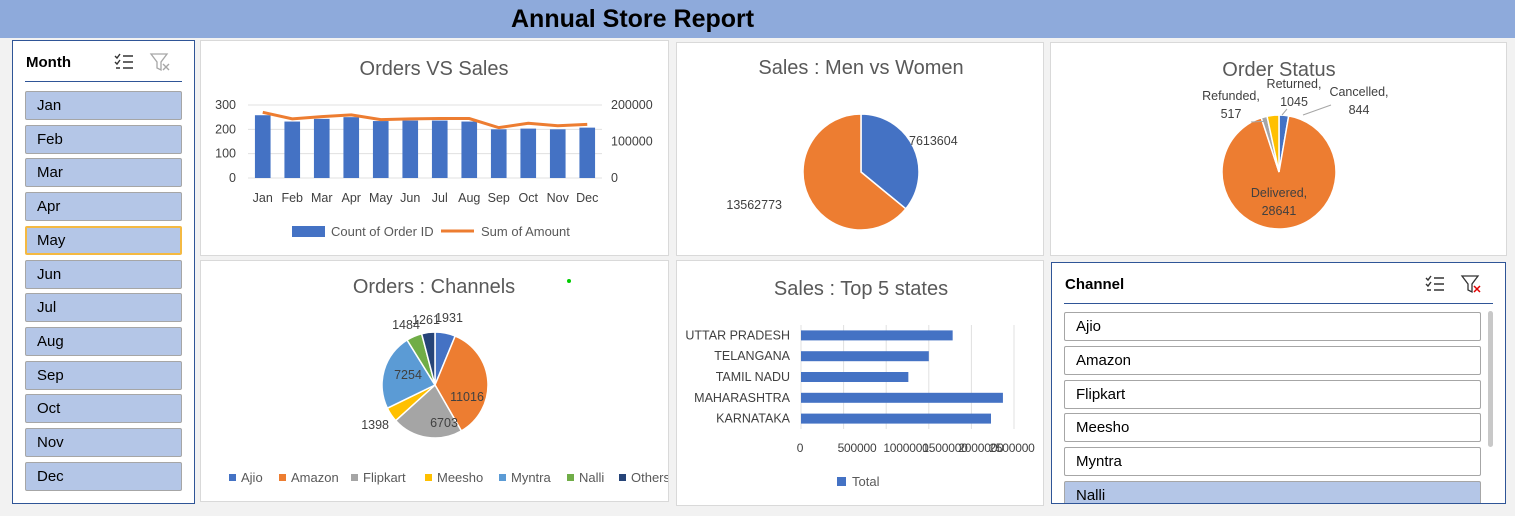  What do you see at coordinates (252, 477) in the screenshot?
I see `legend-label: Ajio` at bounding box center [252, 477].